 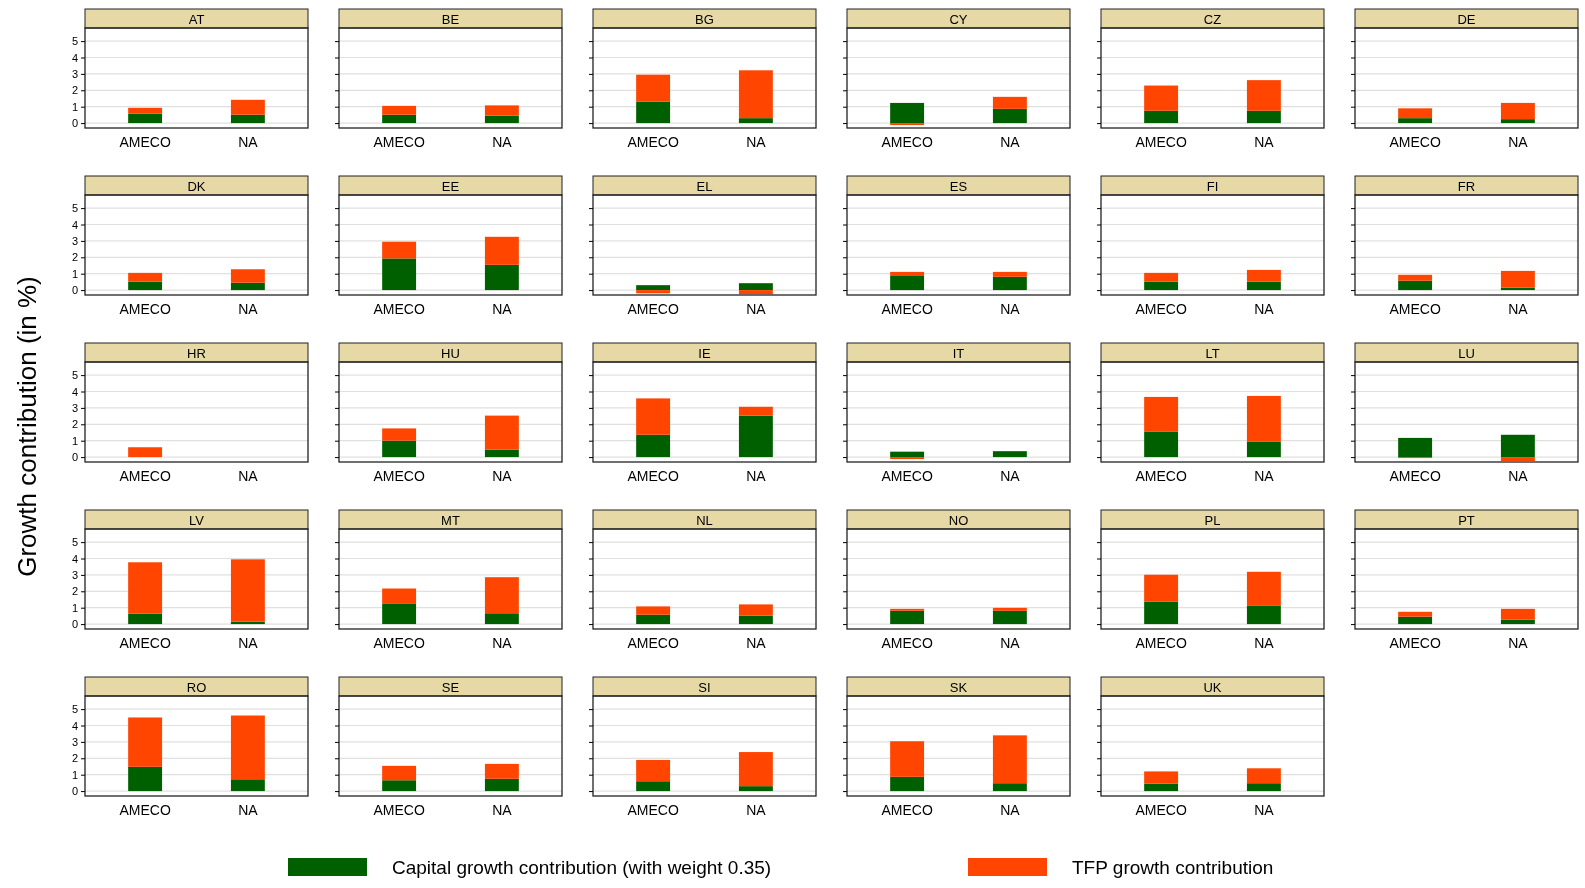 I want to click on chart-title: ES, so click(x=958, y=186).